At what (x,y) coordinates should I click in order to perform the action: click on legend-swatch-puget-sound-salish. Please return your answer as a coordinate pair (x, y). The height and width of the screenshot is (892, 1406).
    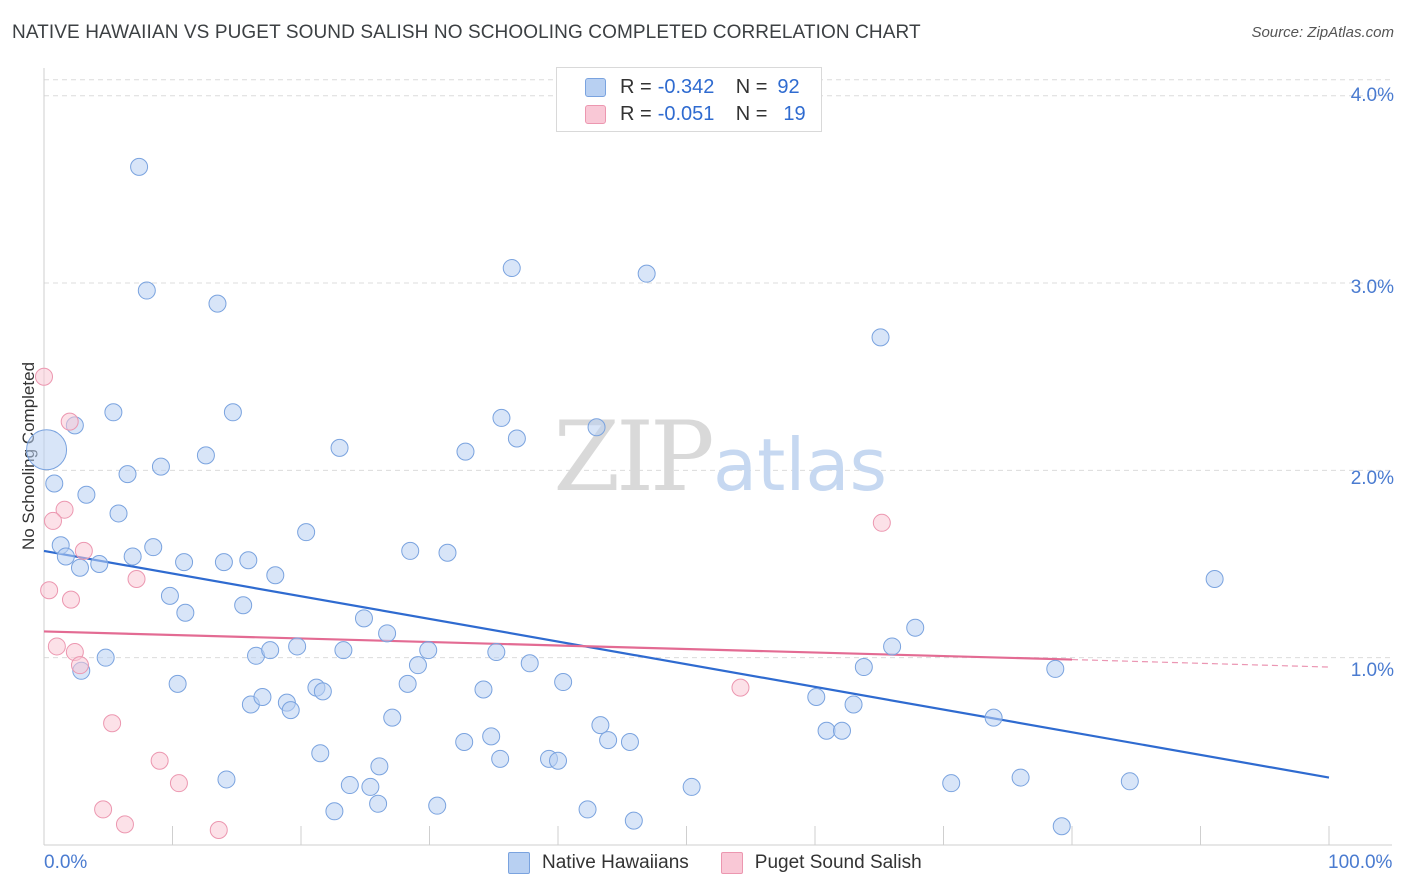
    Looking at the image, I should click on (731, 863).